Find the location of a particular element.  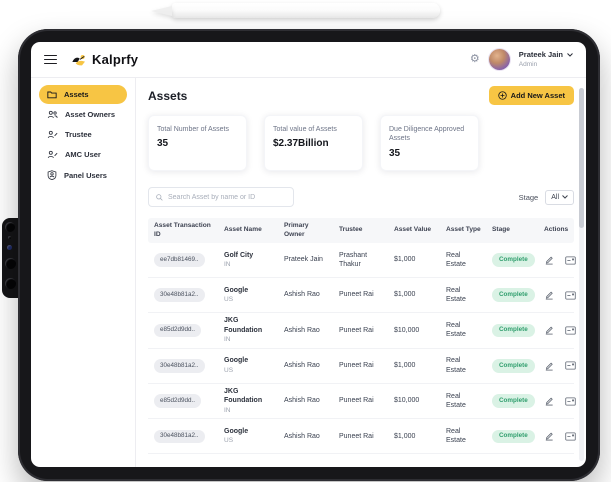

sidebar-item-asset-owners: Asset Owners is located at coordinates (83, 114).